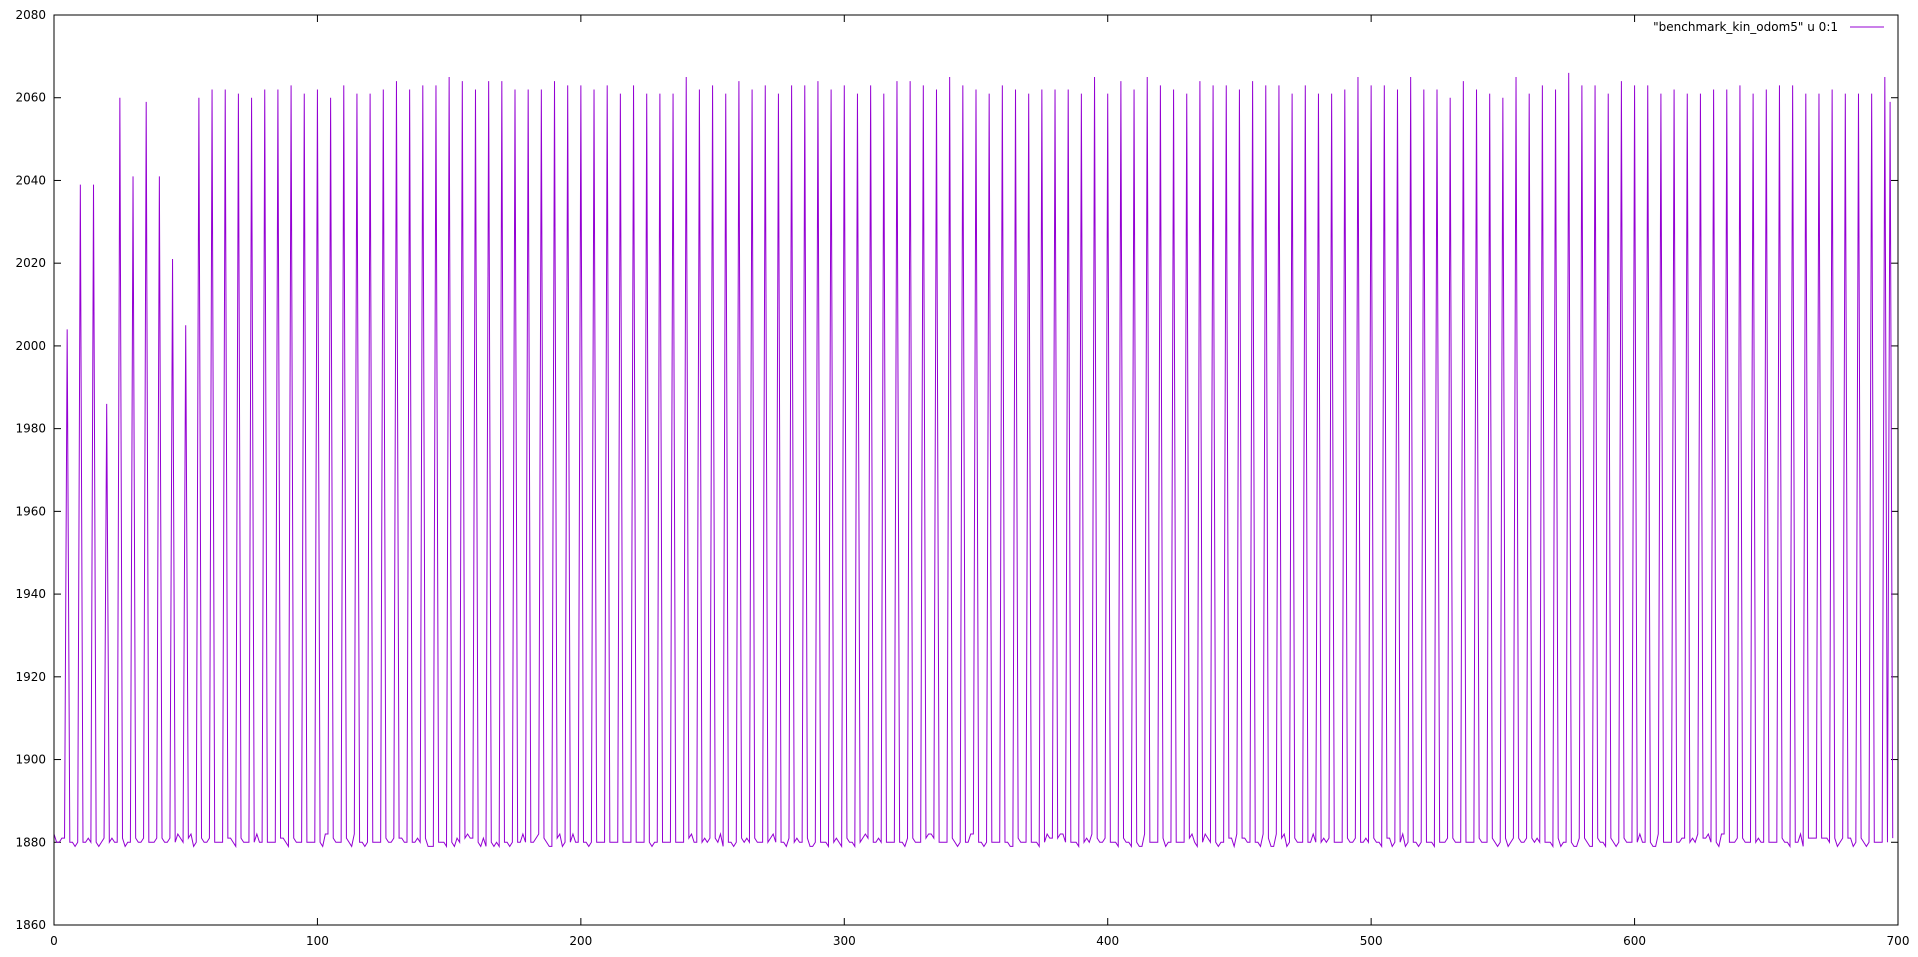 This screenshot has height=957, width=1918. What do you see at coordinates (1371, 941) in the screenshot?
I see `x-tick-label: 500` at bounding box center [1371, 941].